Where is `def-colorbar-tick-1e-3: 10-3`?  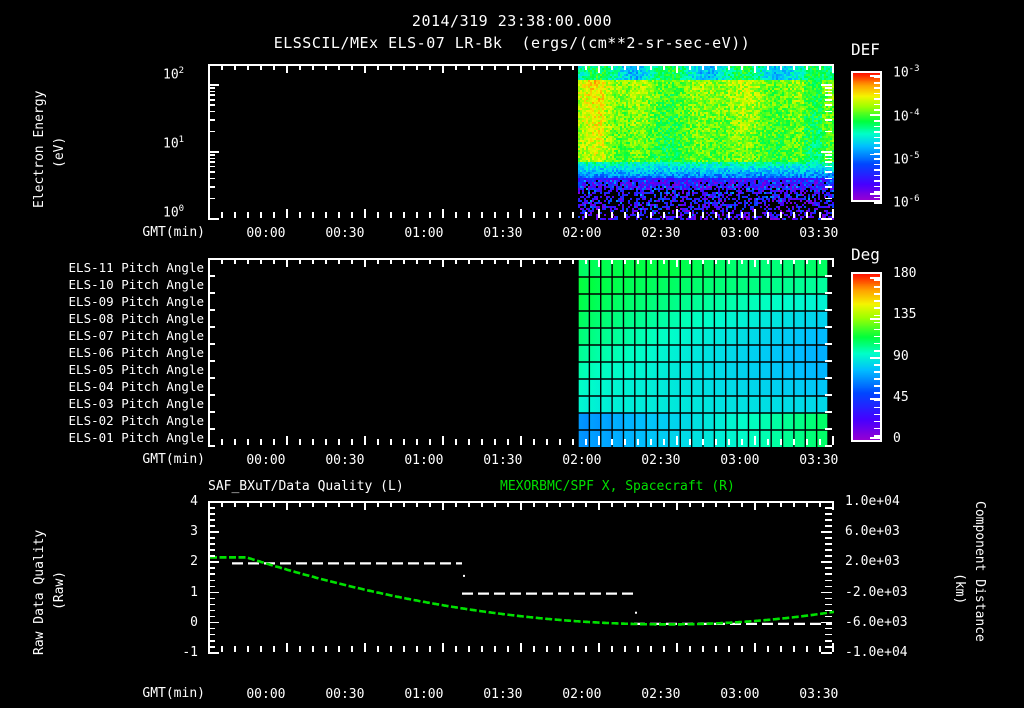
def-colorbar-tick-1e-3: 10-3 is located at coordinates (906, 72).